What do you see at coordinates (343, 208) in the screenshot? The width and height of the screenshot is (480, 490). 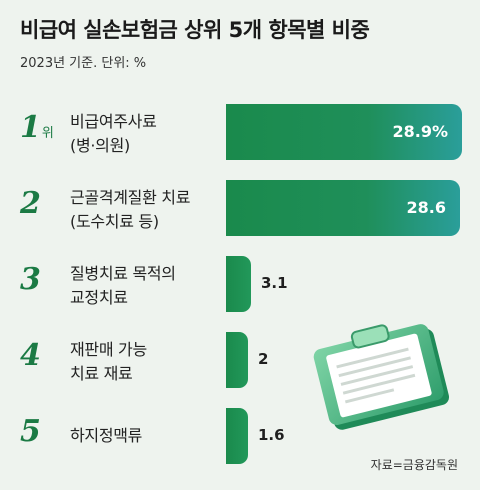 I see `bar: 28.6` at bounding box center [343, 208].